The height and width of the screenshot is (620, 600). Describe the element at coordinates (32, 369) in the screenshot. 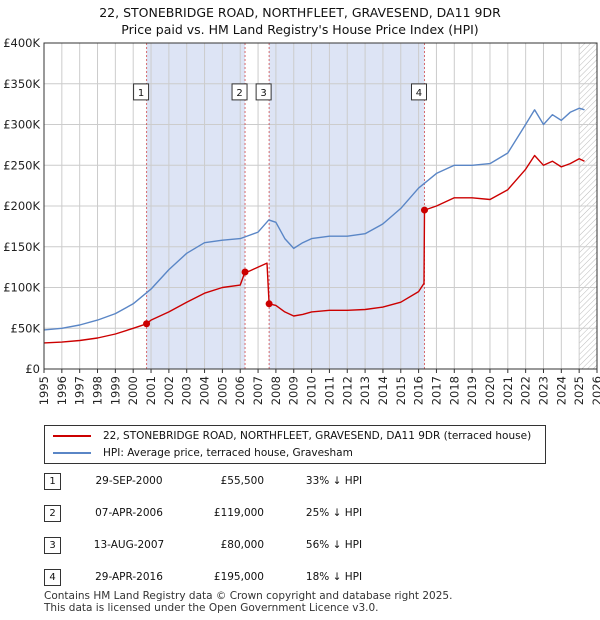

I see `y-tick-label: £0` at that location.